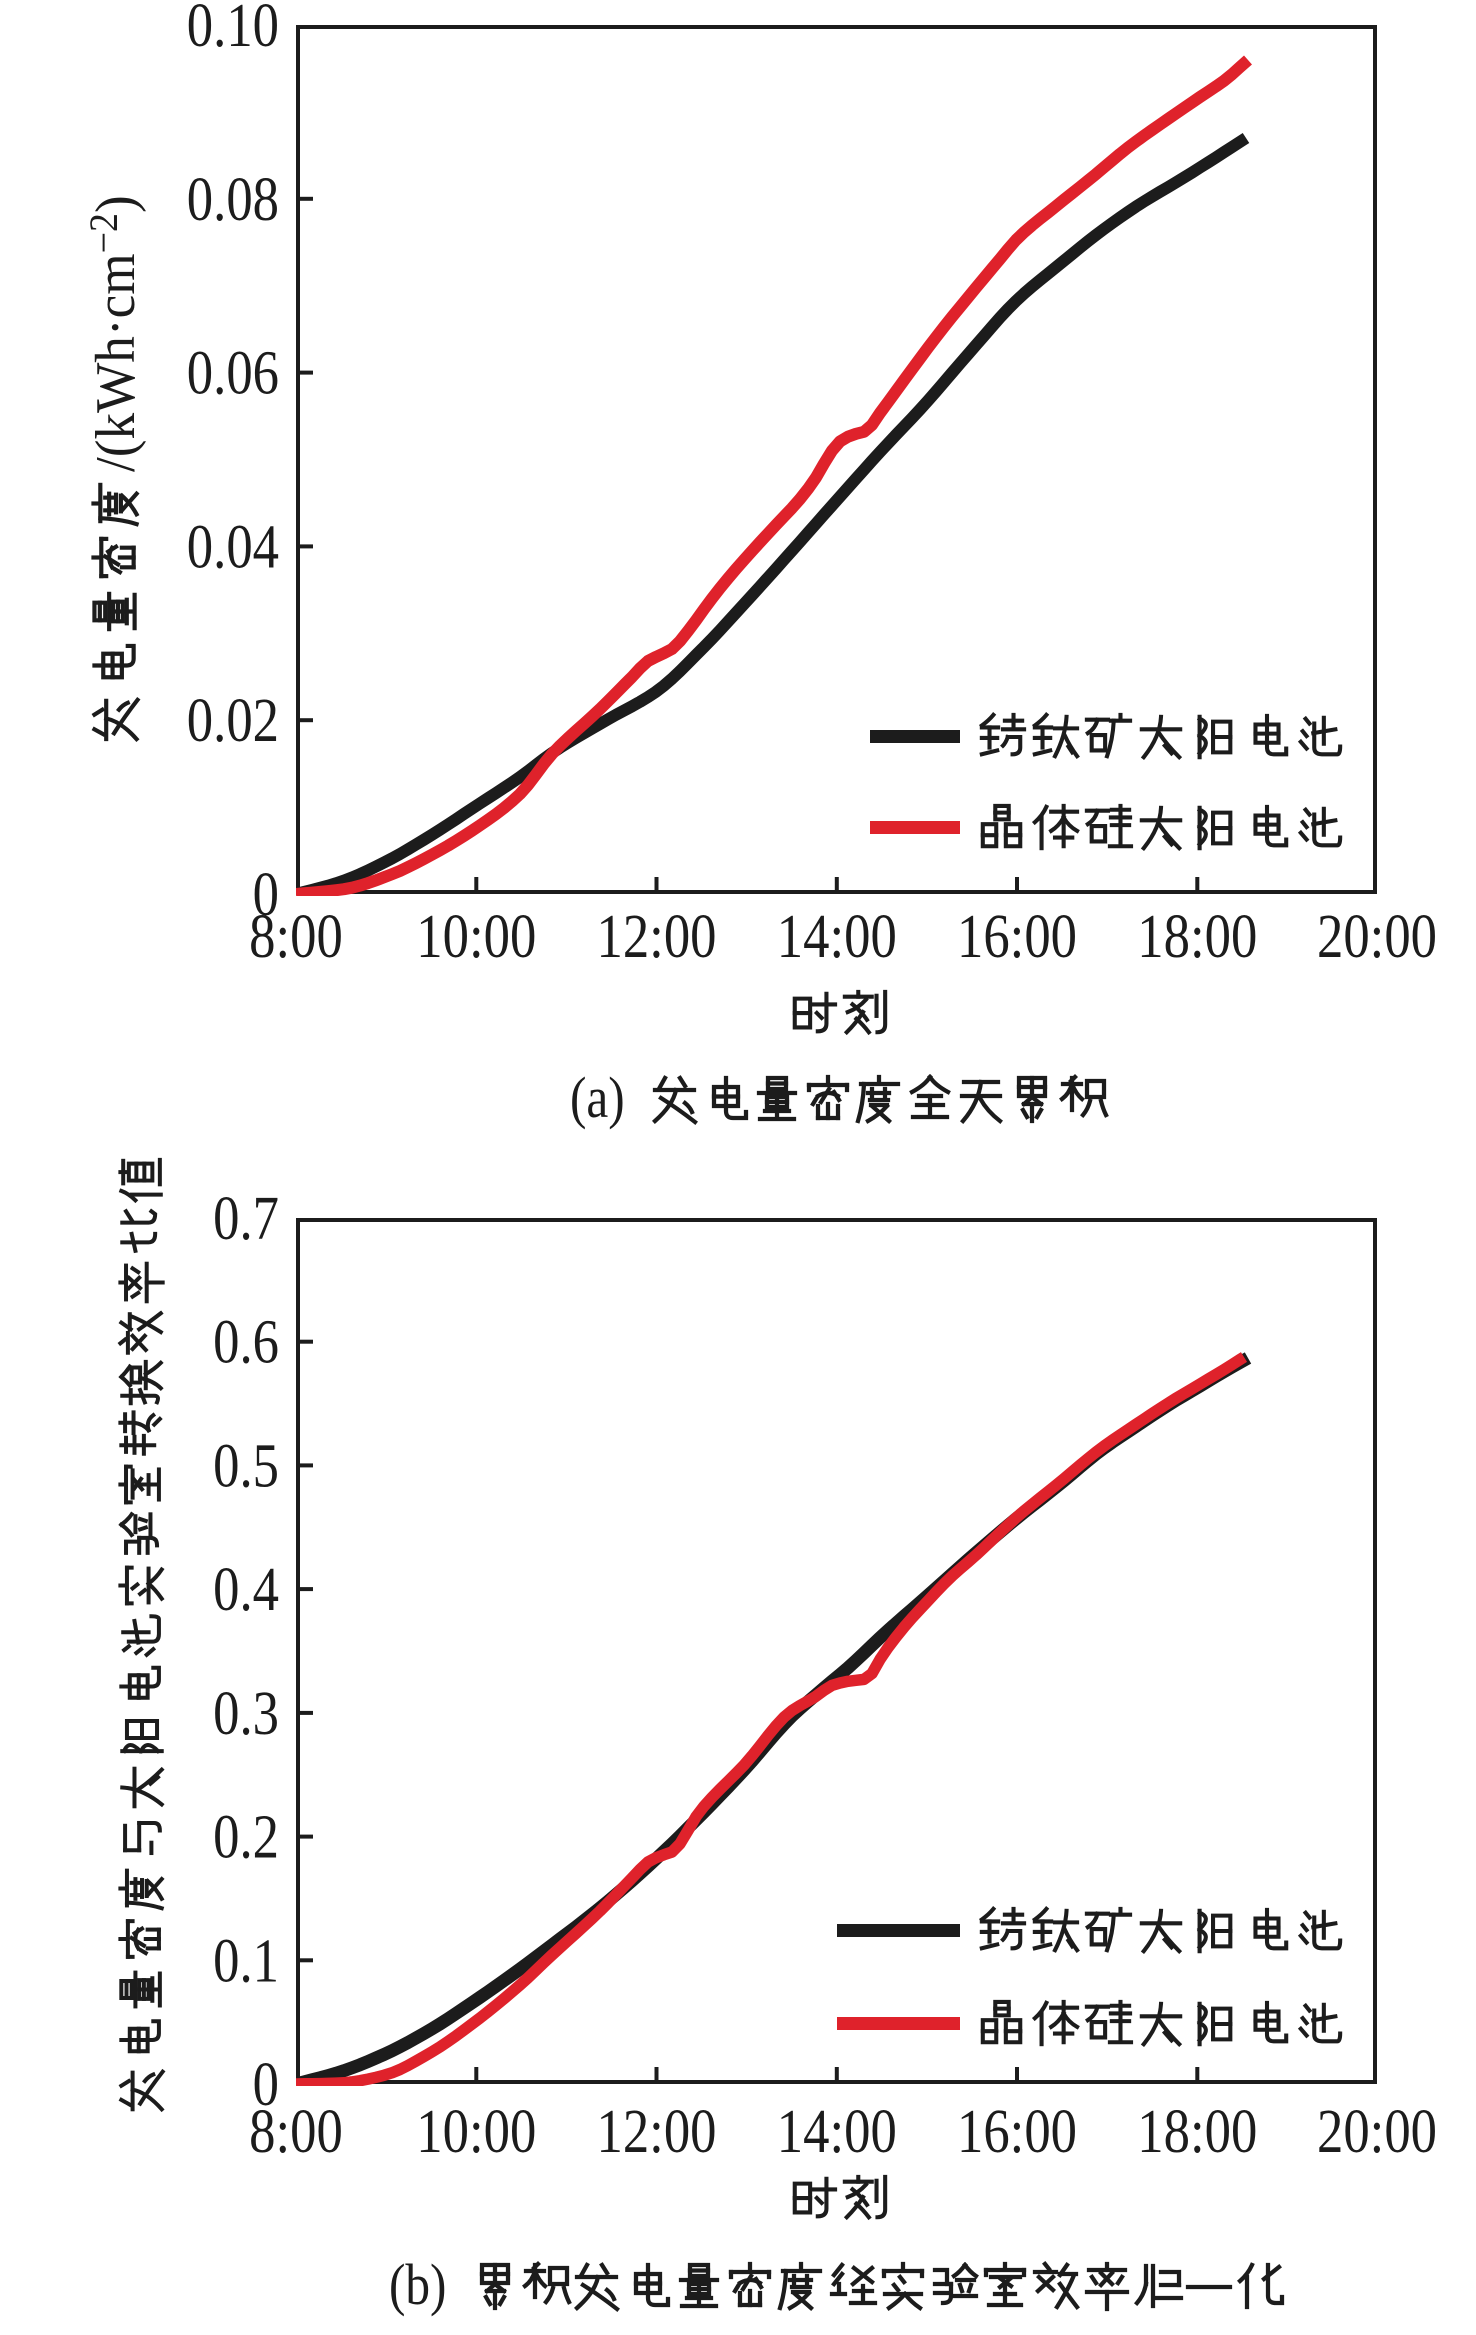 The image size is (1476, 2335). What do you see at coordinates (114, 333) in the screenshot?
I see `svg-text: /(kWh·cm−2)` at bounding box center [114, 333].